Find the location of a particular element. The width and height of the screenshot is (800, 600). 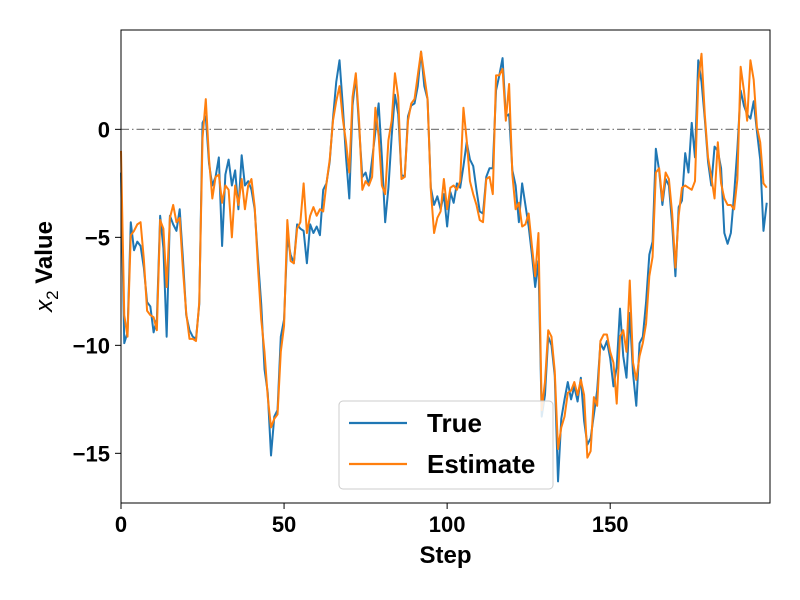

legend: True Estimate is located at coordinates (446, 445).